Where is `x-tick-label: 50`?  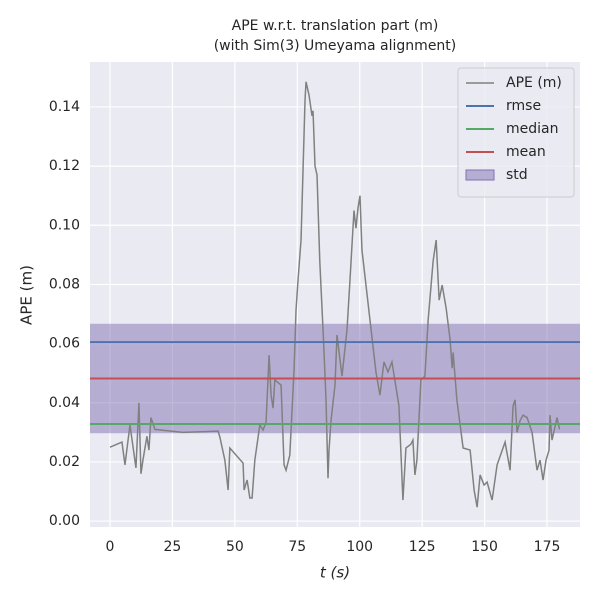
x-tick-label: 50 is located at coordinates (235, 547).